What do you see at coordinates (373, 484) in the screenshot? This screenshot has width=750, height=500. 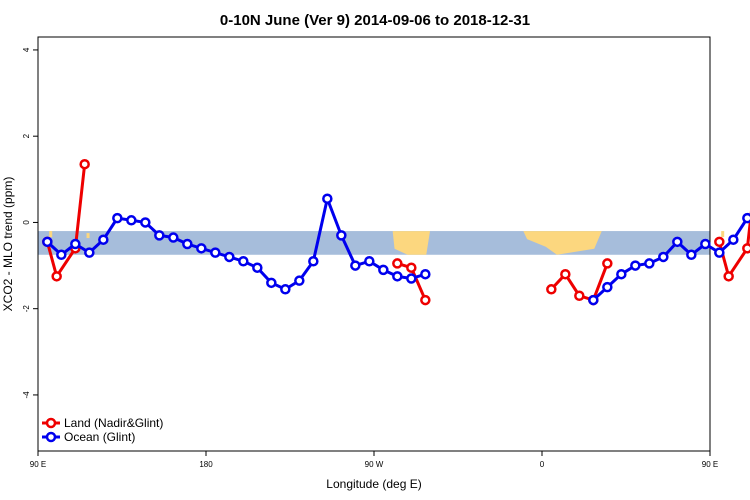 I see `x-axis-label: Longitude (deg E)` at bounding box center [373, 484].